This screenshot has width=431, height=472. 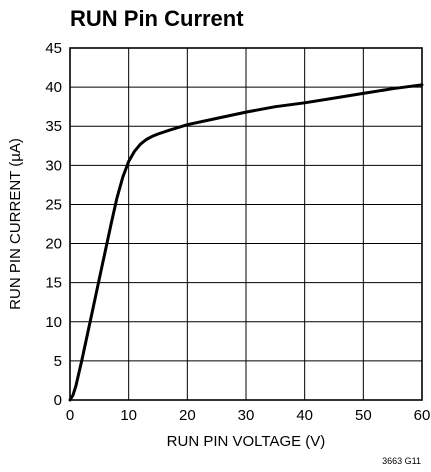 I want to click on x-tick-label: 0, so click(x=70, y=415).